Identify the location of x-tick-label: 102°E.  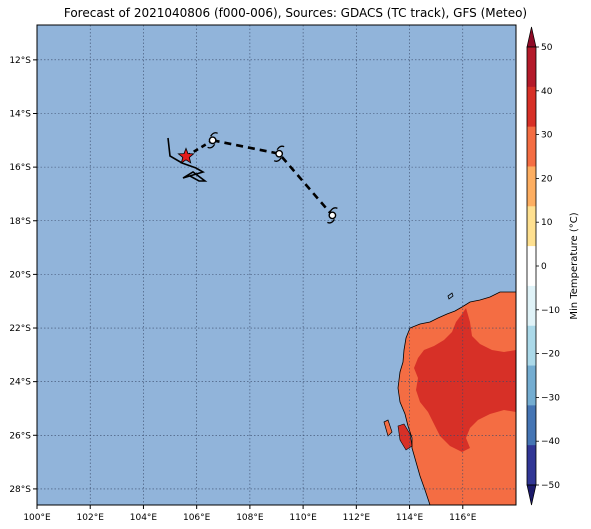
(91, 518).